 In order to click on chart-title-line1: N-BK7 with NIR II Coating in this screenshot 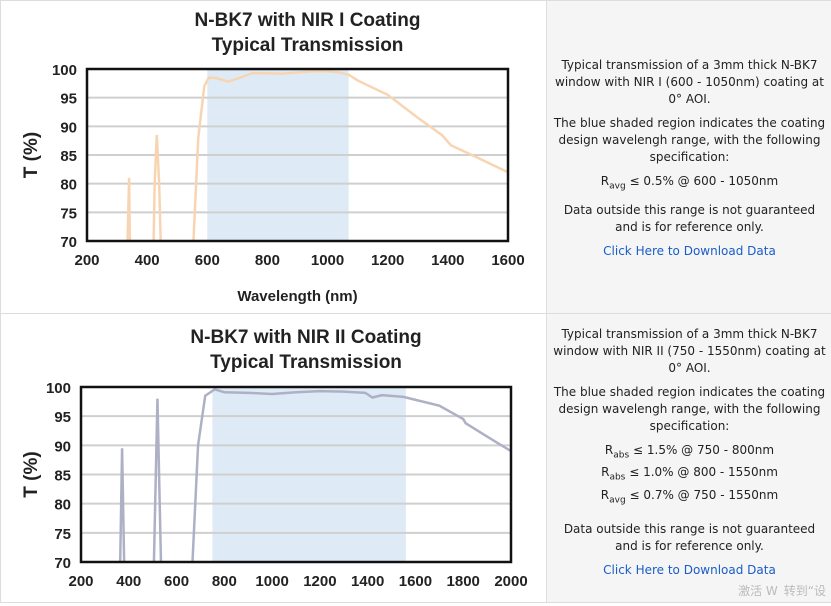, I will do `click(305, 337)`.